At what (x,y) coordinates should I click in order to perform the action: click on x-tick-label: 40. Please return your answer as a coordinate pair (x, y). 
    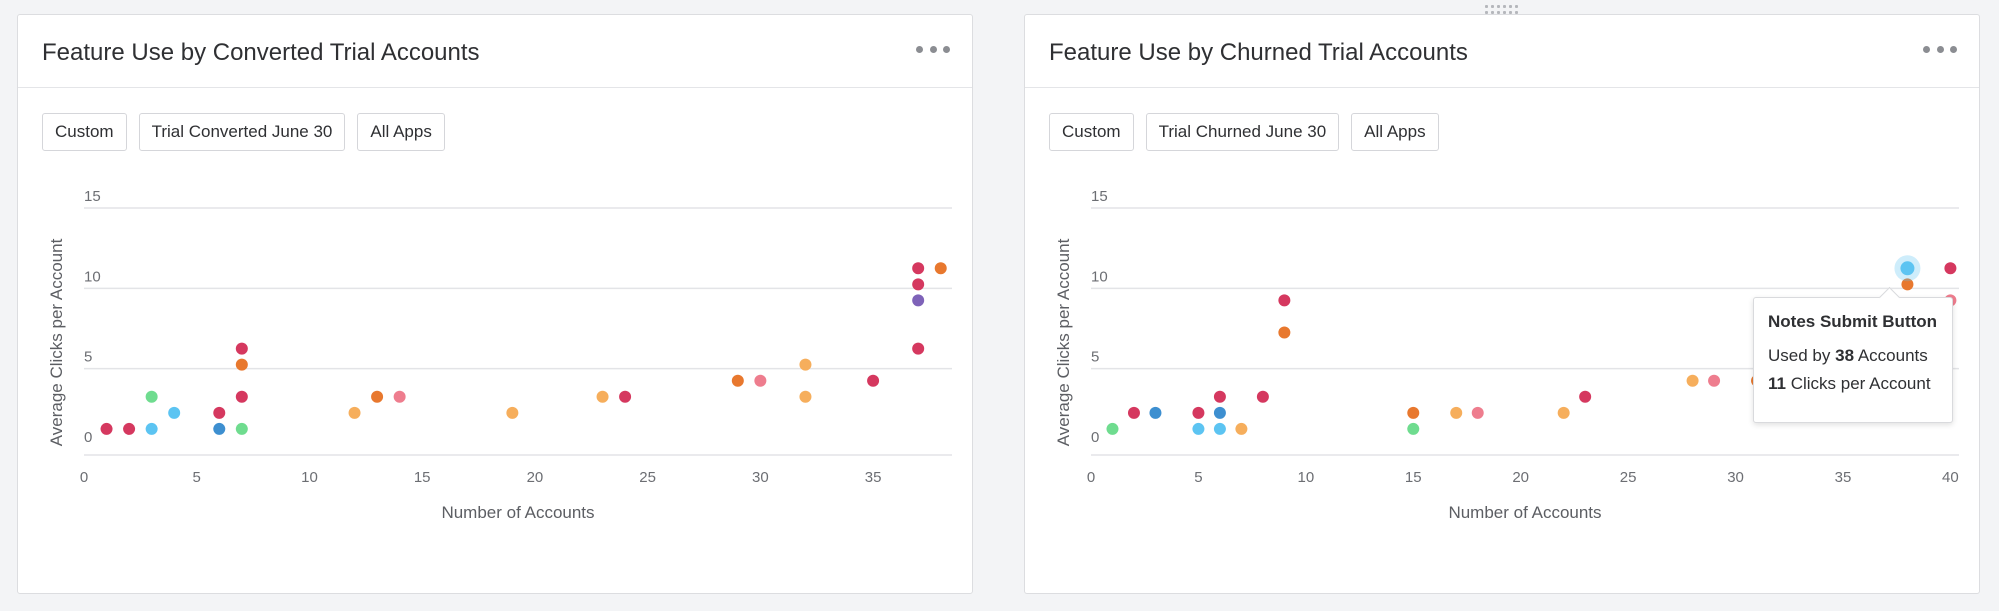
    Looking at the image, I should click on (1950, 477).